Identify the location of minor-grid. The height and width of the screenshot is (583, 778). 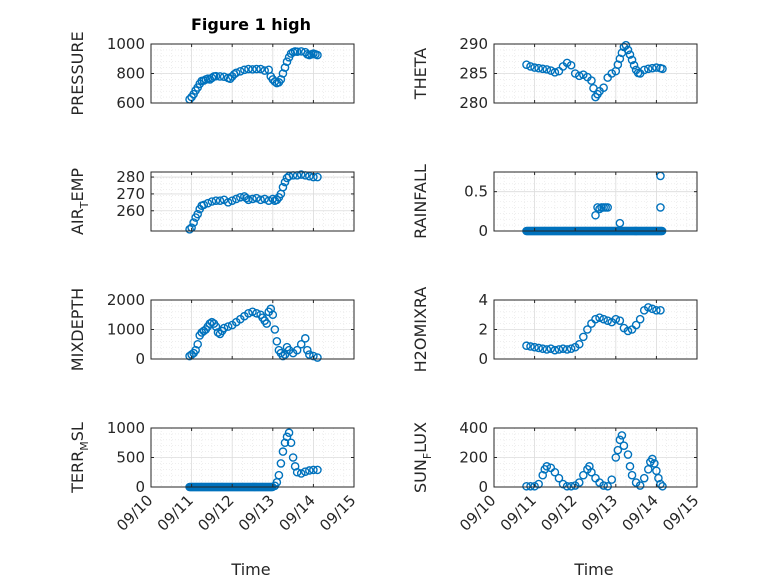
(252, 201).